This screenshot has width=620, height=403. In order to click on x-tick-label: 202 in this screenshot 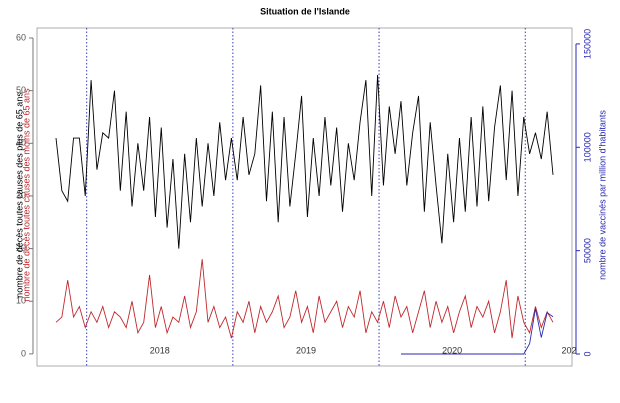, I will do `click(569, 350)`.